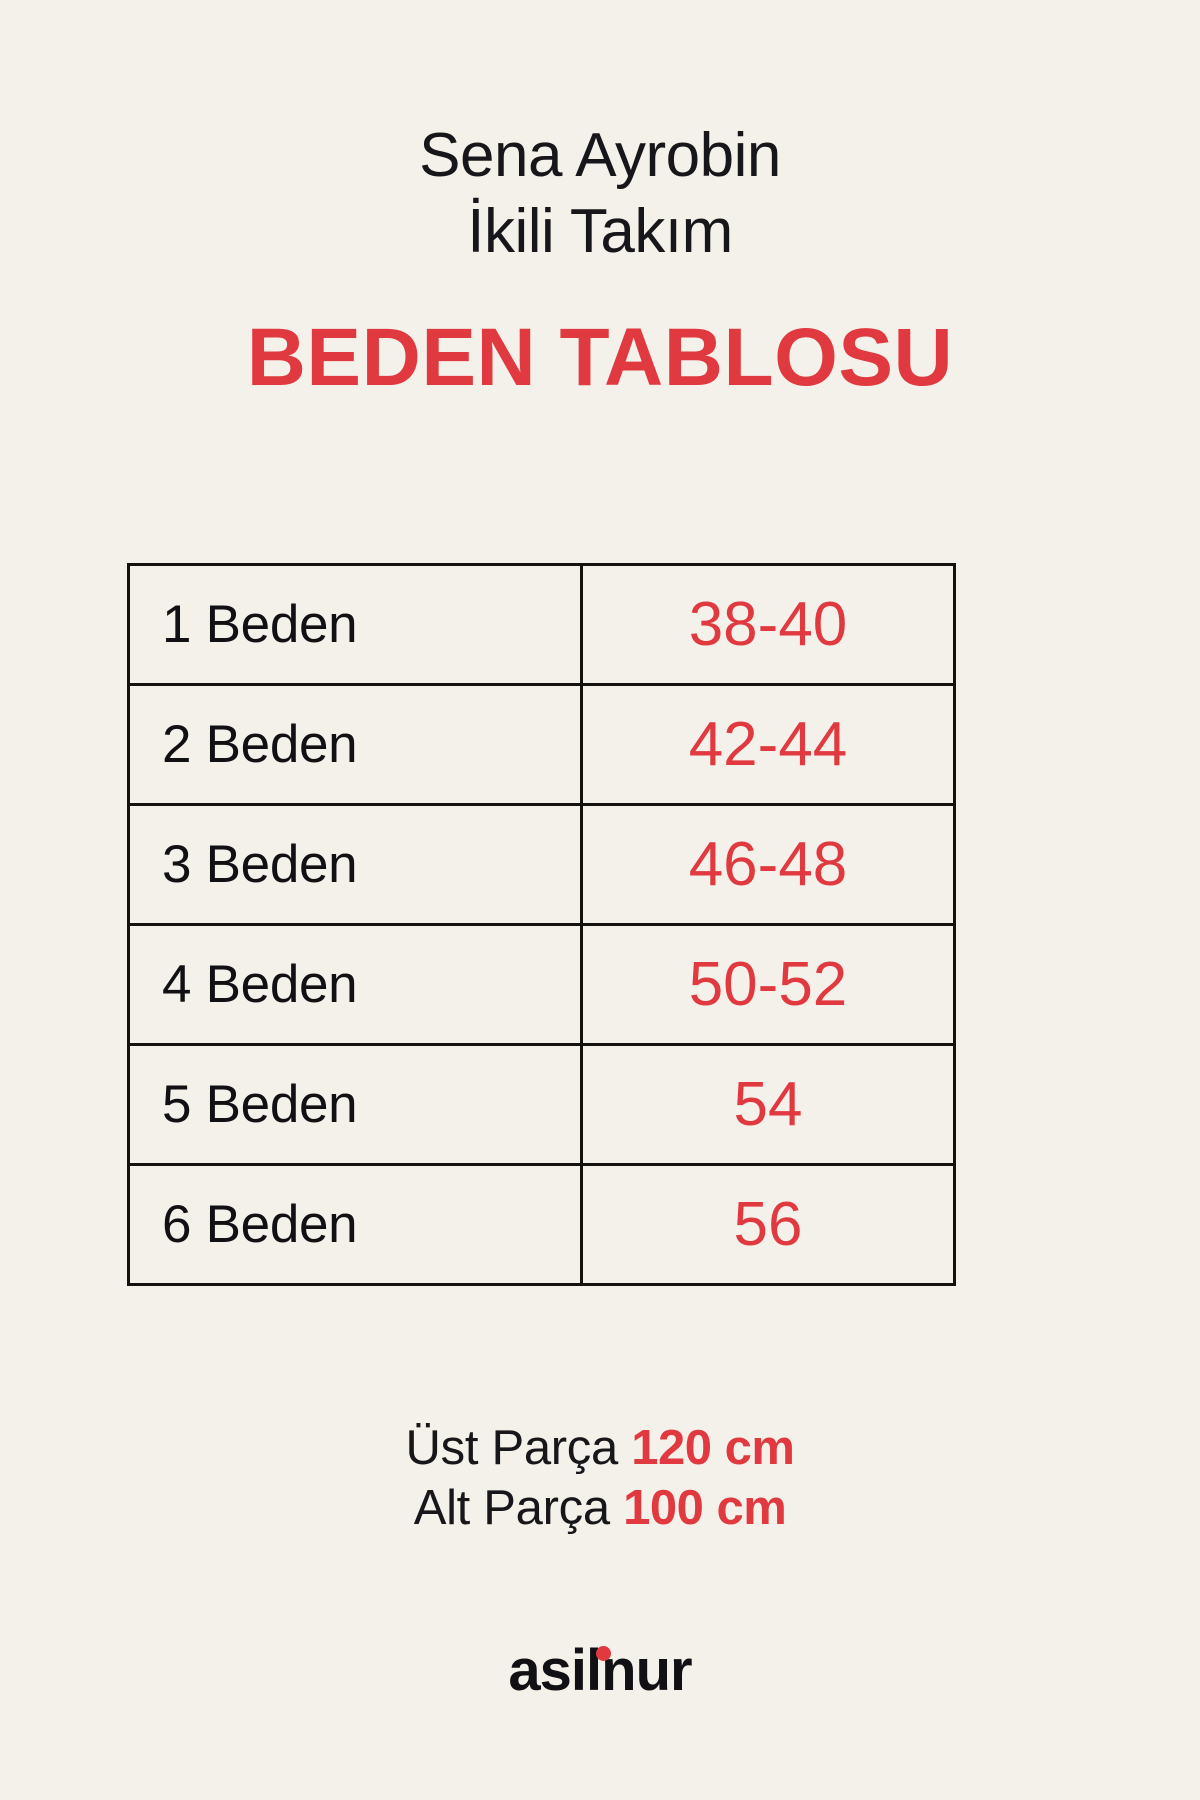 This screenshot has width=1200, height=1800. Describe the element at coordinates (518, 1448) in the screenshot. I see `measurement-label-top: Üst Parça` at that location.